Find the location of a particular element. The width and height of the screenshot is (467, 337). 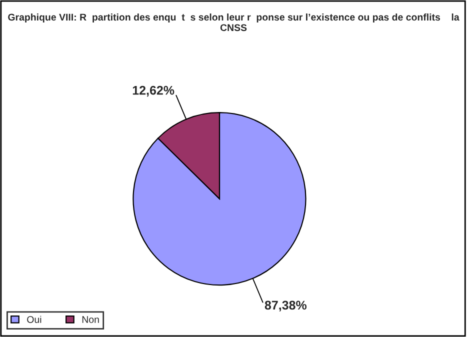

data-label: 87,38% is located at coordinates (285, 306).